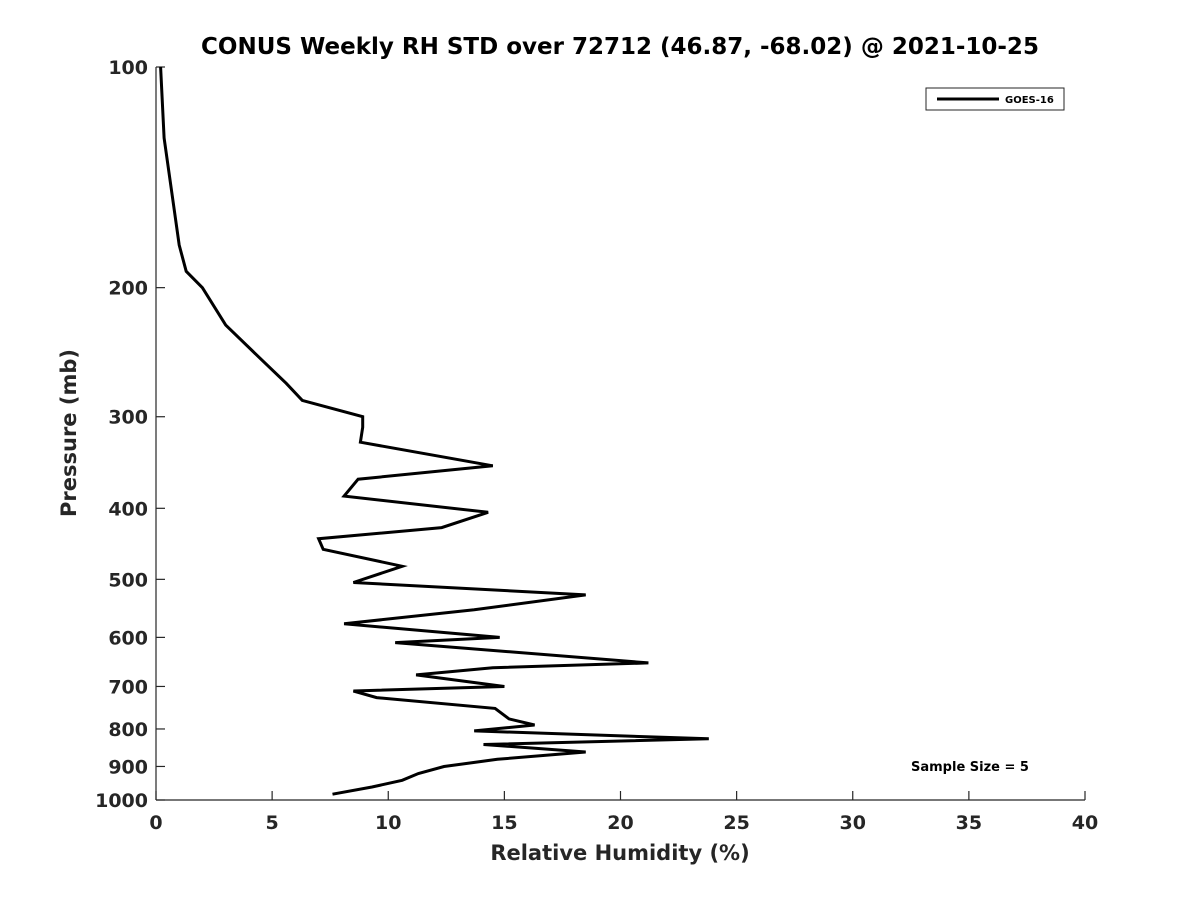 This screenshot has width=1200, height=900. What do you see at coordinates (619, 853) in the screenshot?
I see `x-axis-label: Relative Humidity (%)` at bounding box center [619, 853].